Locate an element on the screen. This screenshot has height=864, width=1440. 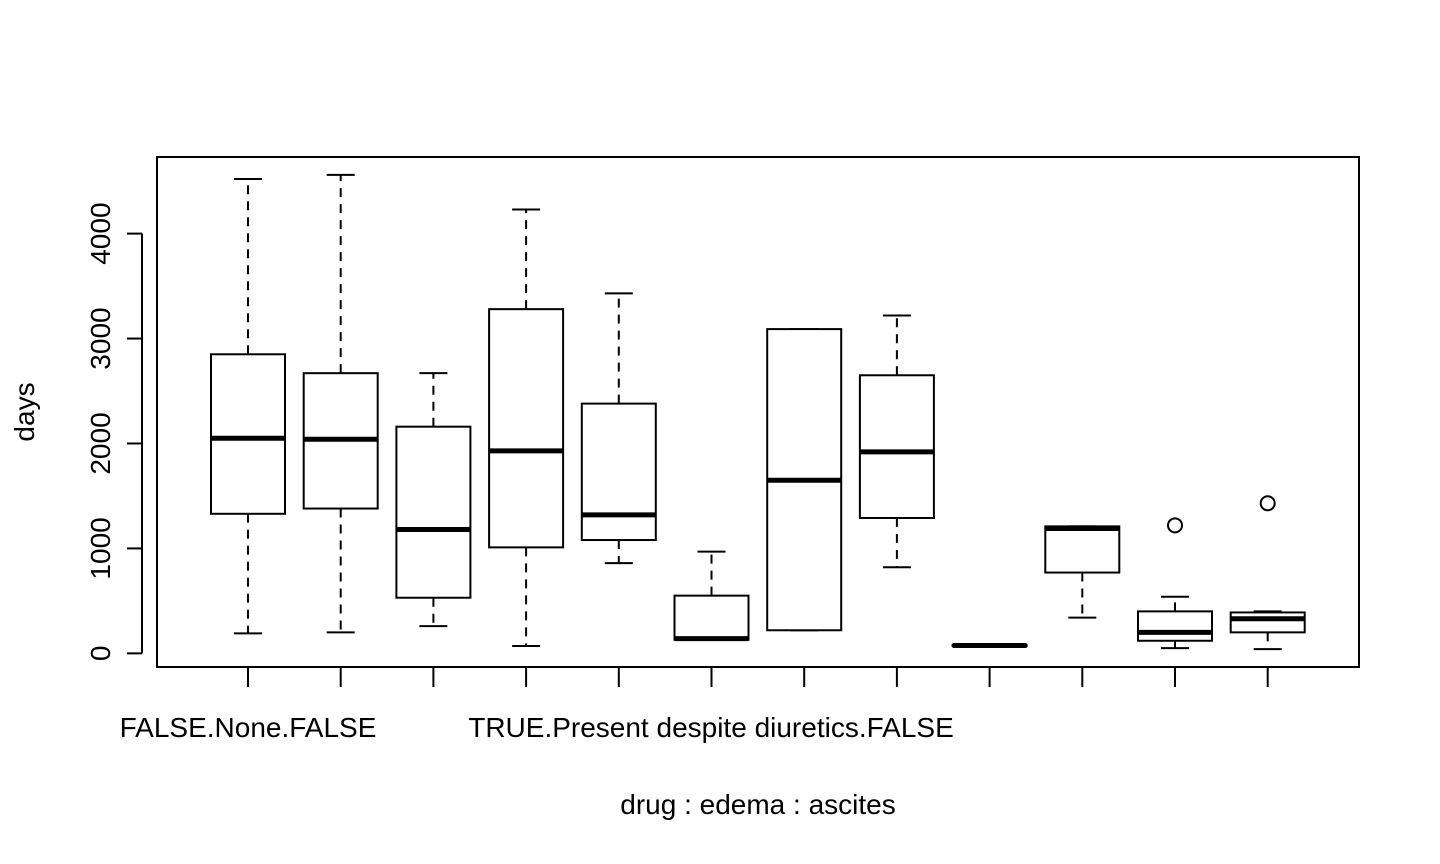
x-tick-label-4: TRUE.Present despite diuretics.FALSE is located at coordinates (711, 727).